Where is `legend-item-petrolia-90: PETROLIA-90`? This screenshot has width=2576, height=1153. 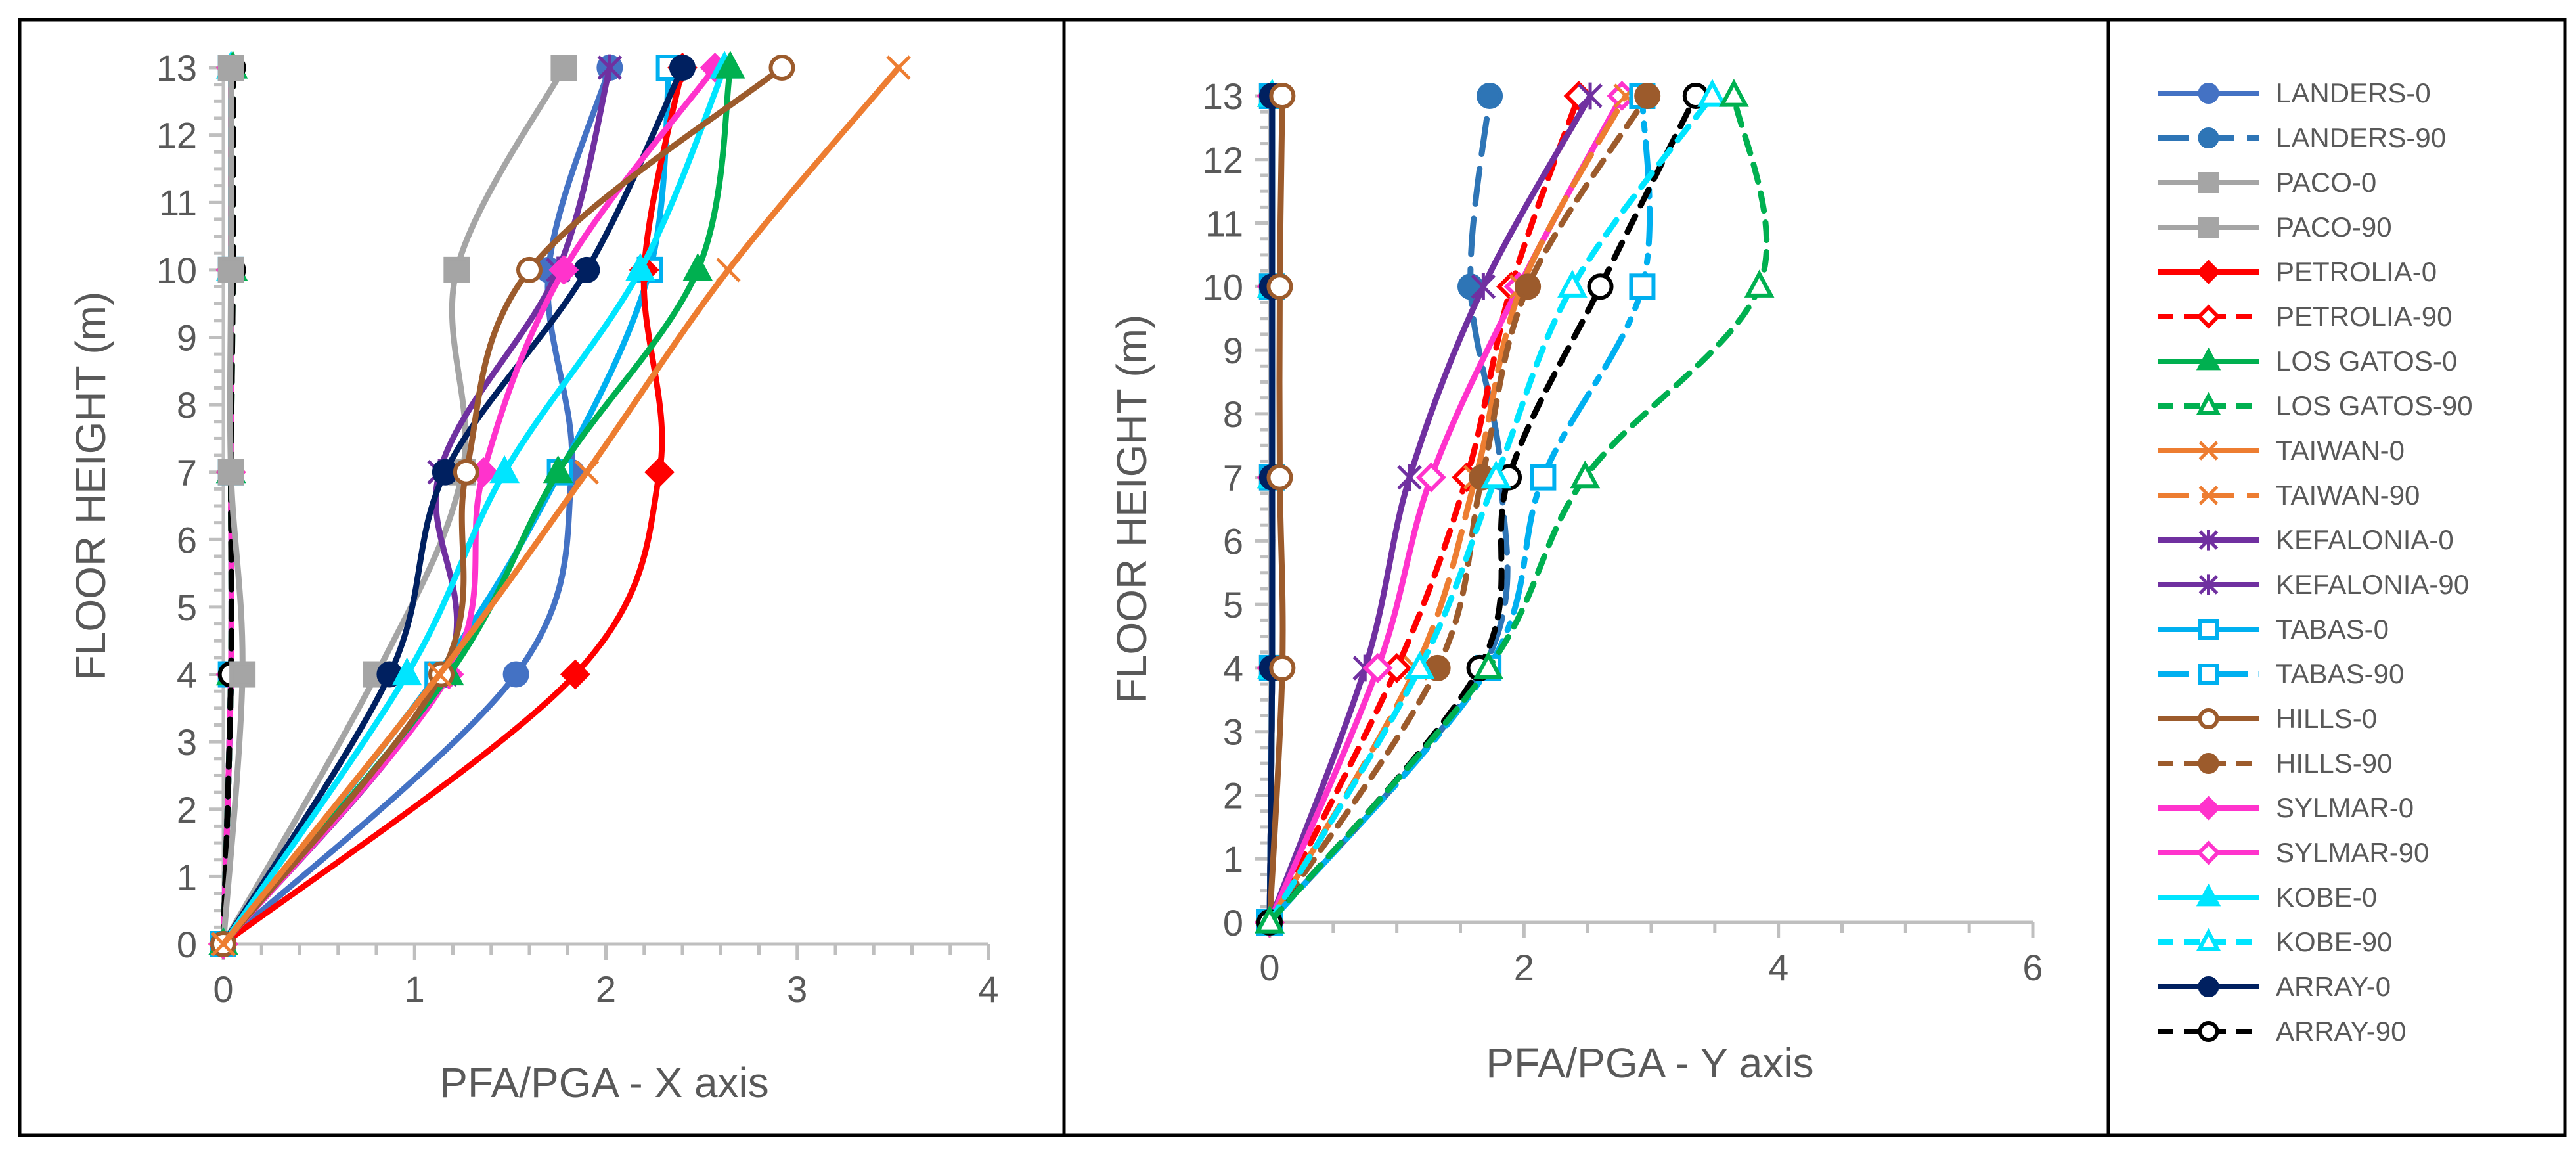
legend-item-petrolia-90: PETROLIA-90 is located at coordinates (2305, 316).